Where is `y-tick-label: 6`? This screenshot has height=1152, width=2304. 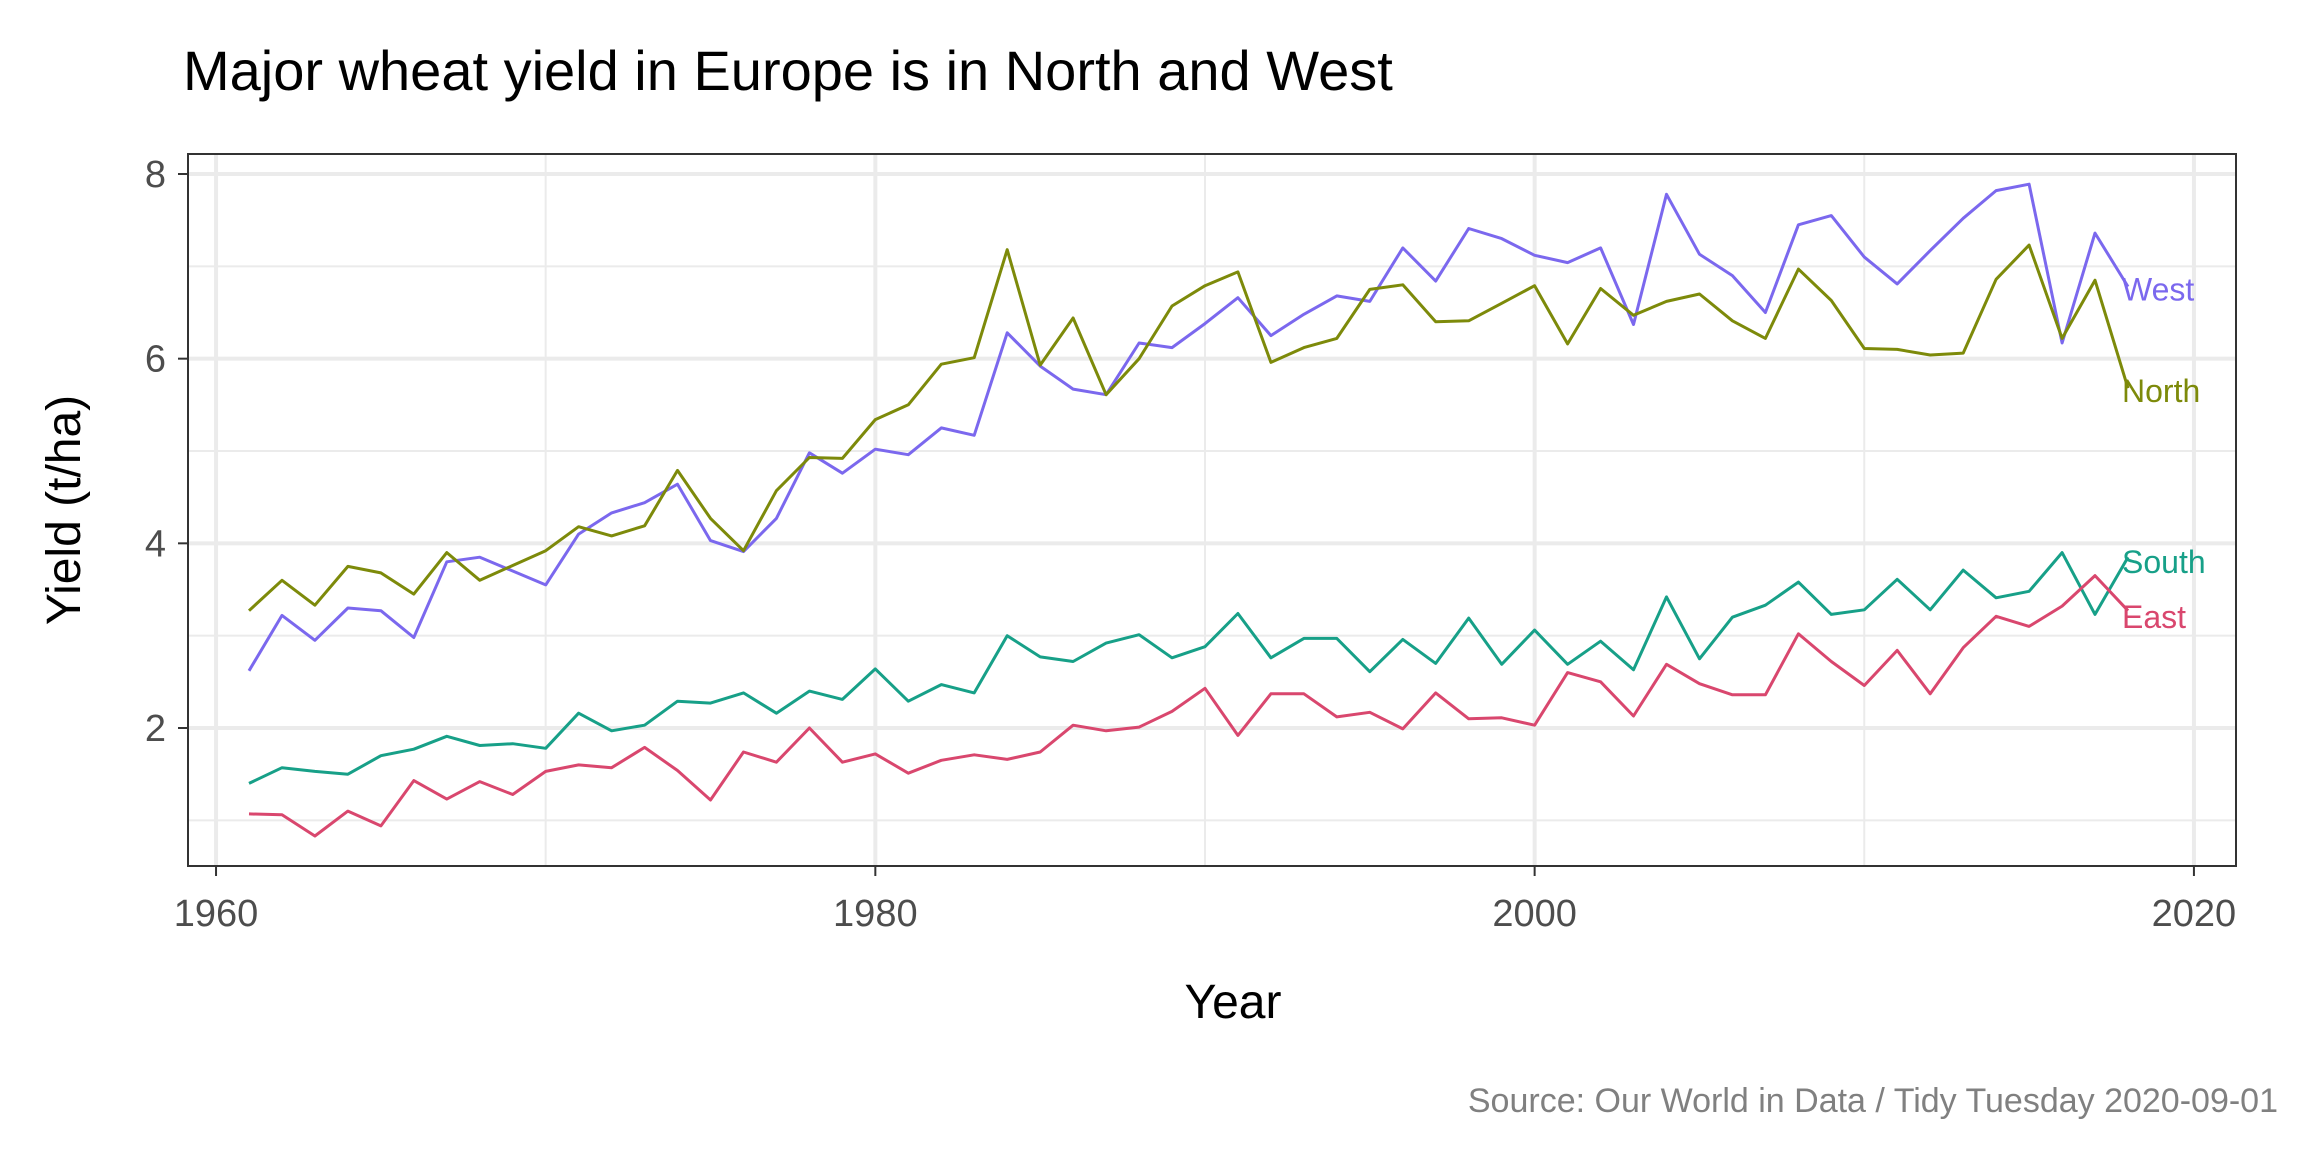 y-tick-label: 6 is located at coordinates (155, 360).